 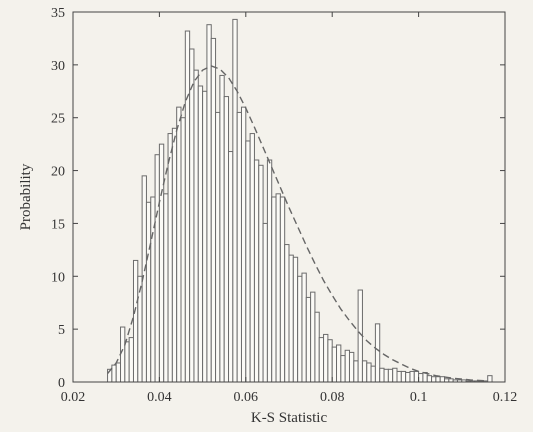 I want to click on x-tick-label: 0.06, so click(x=246, y=397).